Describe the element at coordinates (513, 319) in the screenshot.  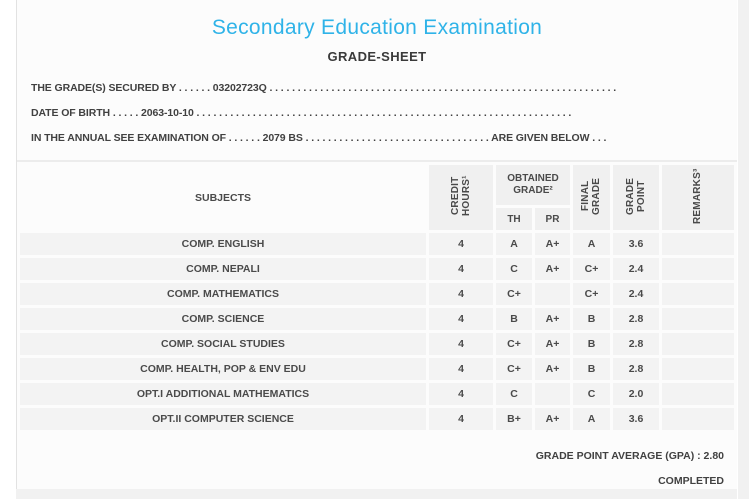
I see `theory-grade: B` at that location.